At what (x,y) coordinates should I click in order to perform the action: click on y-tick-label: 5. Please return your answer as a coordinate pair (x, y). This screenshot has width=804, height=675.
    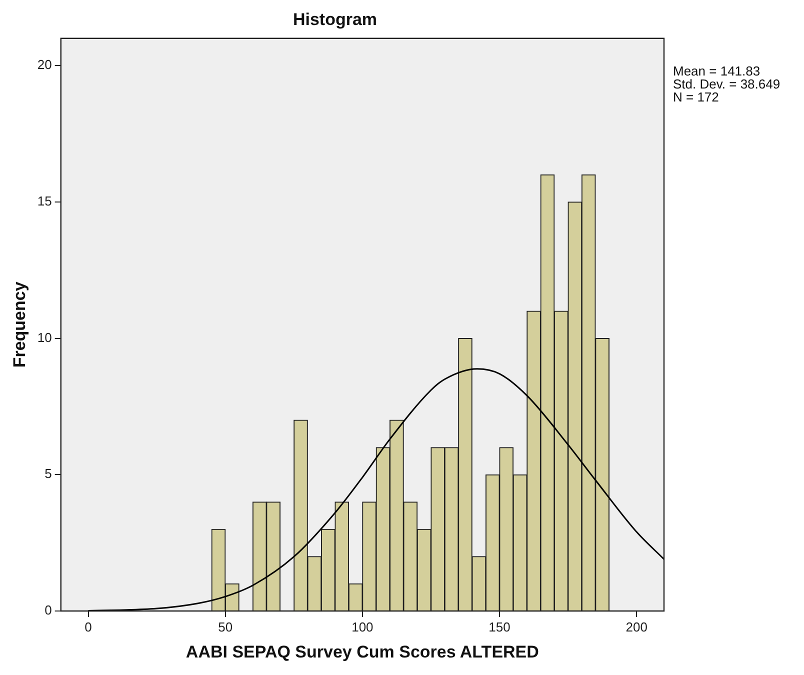
    Looking at the image, I should click on (48, 474).